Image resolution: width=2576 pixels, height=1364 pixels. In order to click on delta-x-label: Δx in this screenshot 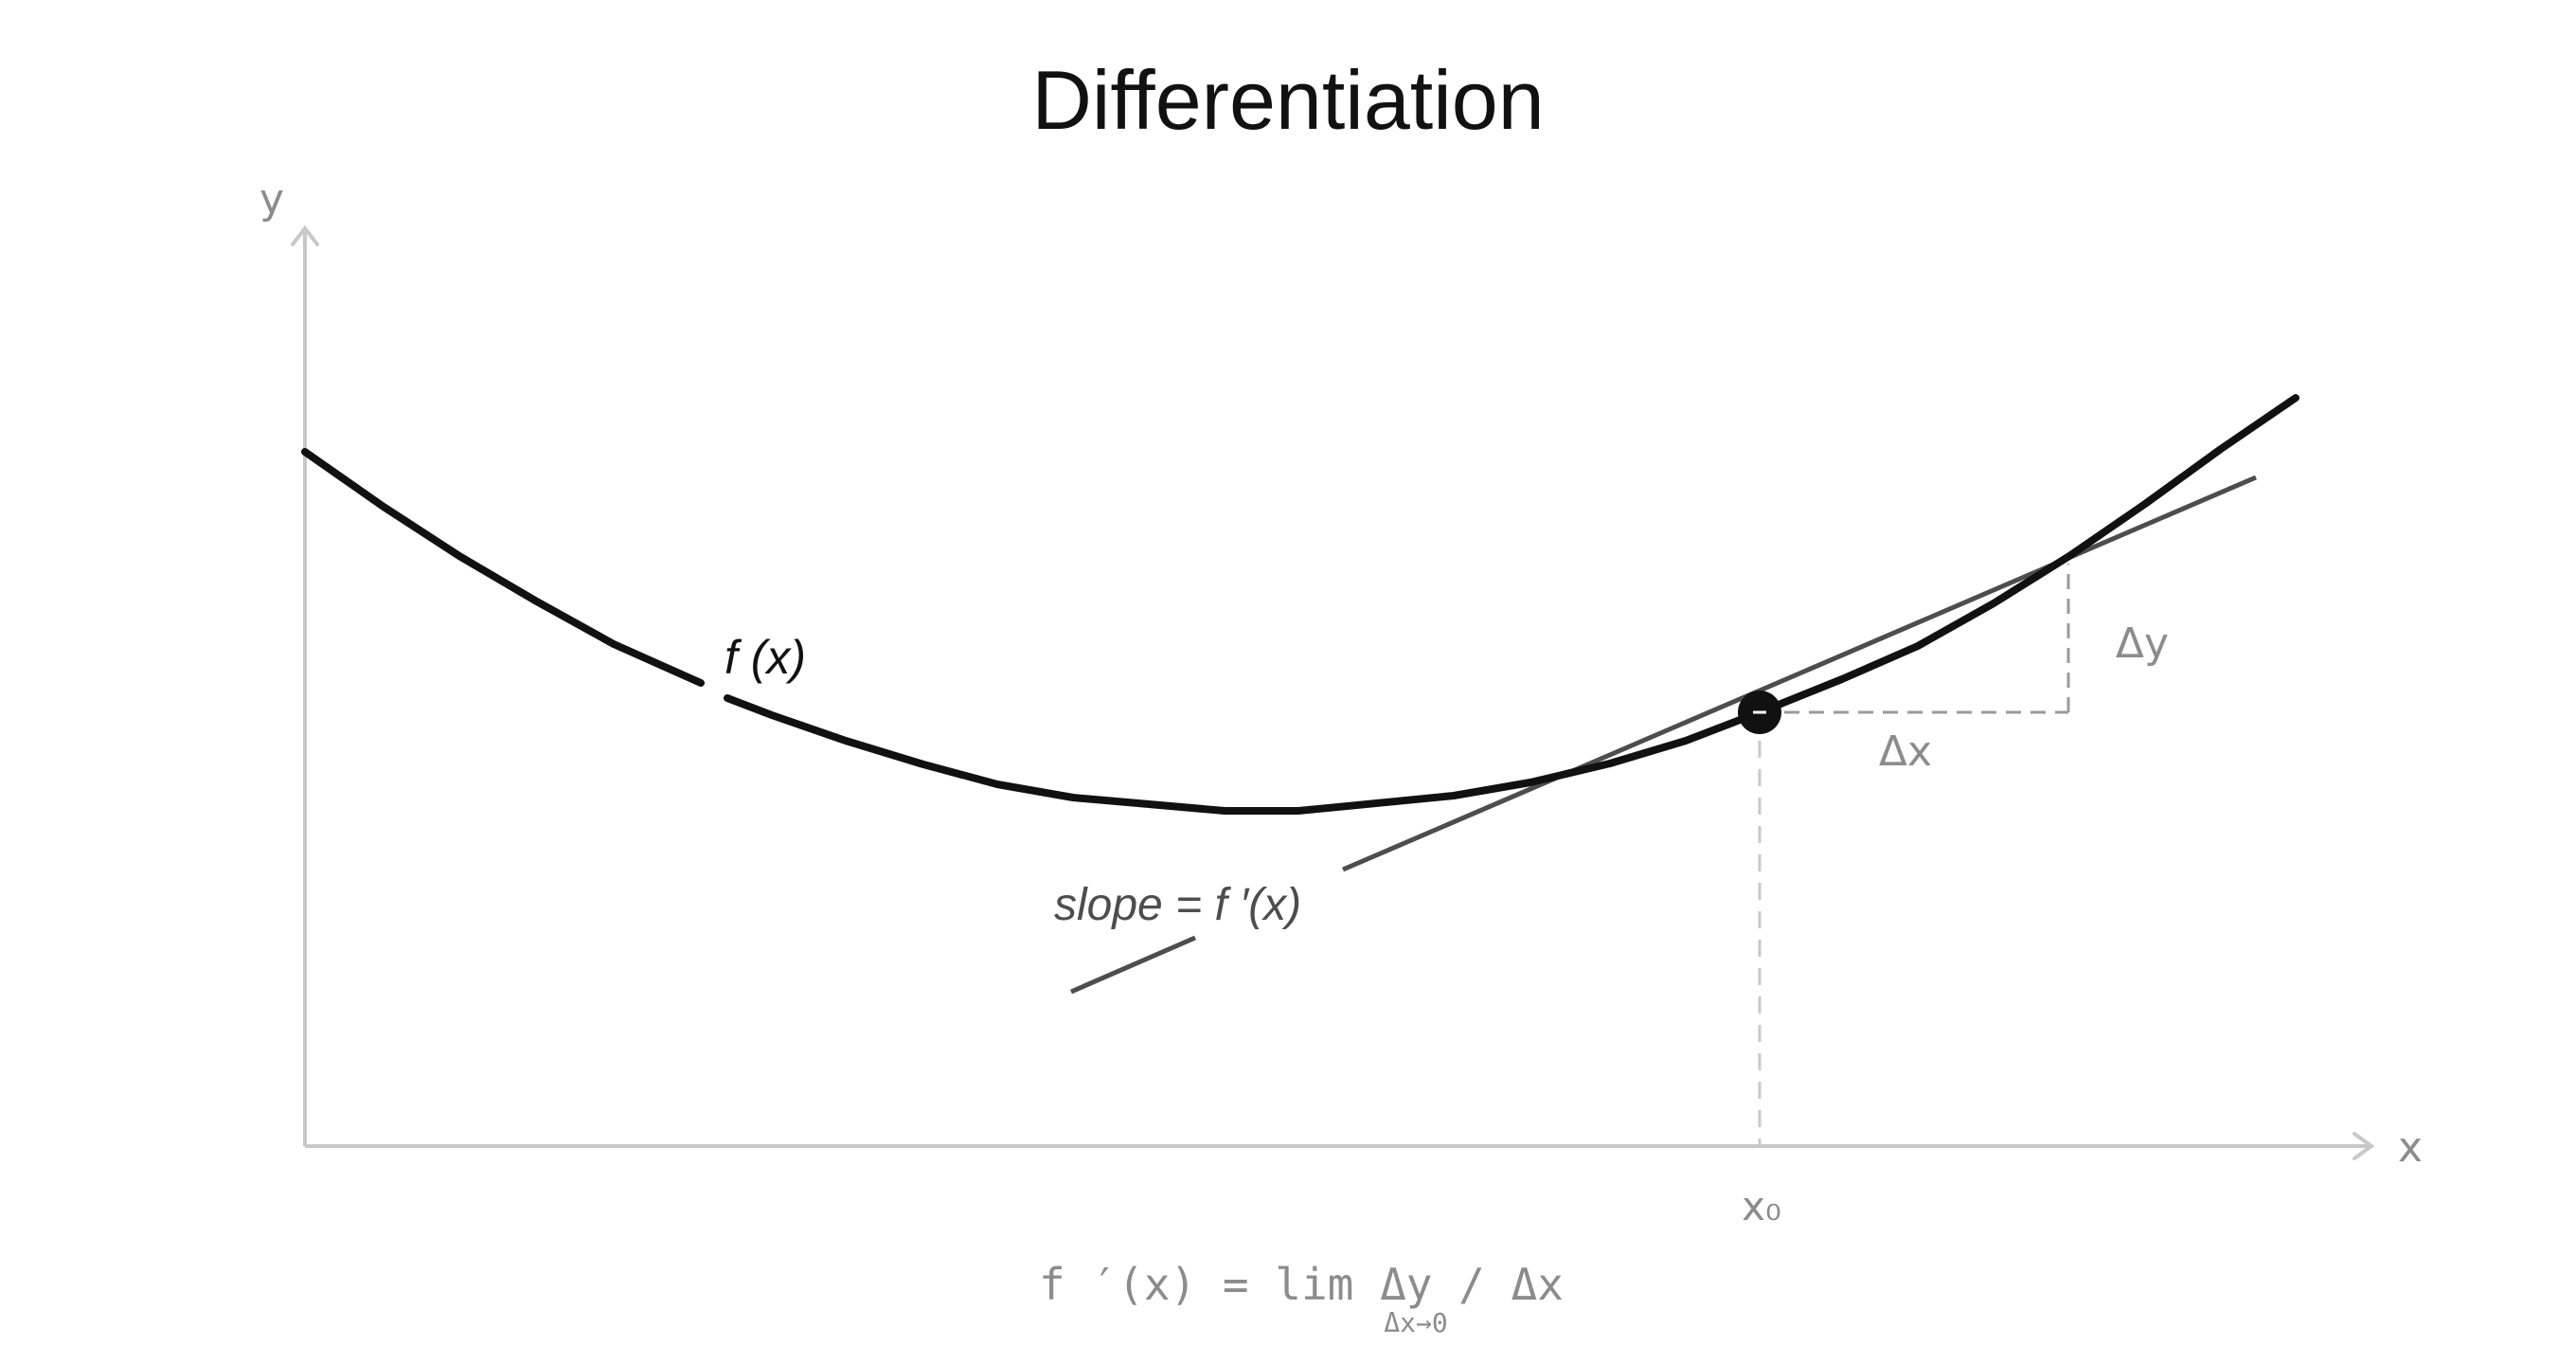, I will do `click(1905, 751)`.